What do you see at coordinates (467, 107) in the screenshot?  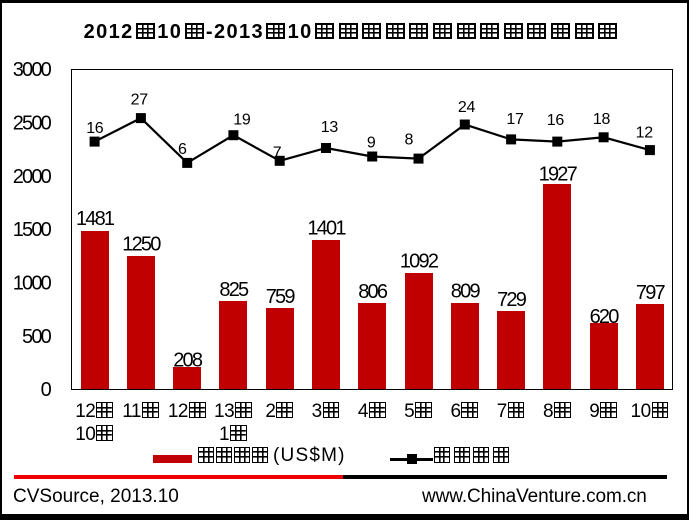 I see `svg-text: 24` at bounding box center [467, 107].